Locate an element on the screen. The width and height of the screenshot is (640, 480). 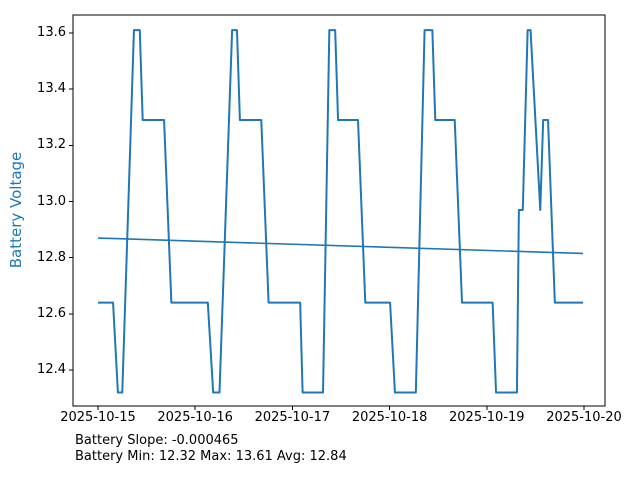
caption-stats-line: Battery Min: 12.32 Max: 13.61 Avg: 12.84 is located at coordinates (211, 456).